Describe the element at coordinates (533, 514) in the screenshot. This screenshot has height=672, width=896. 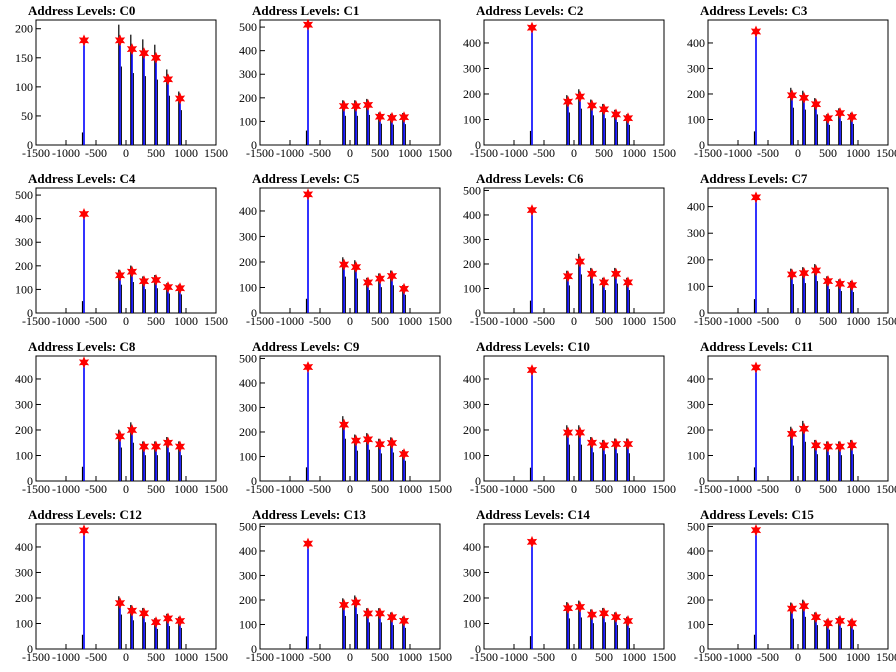
I see `chart-title: Address Levels: C14` at that location.